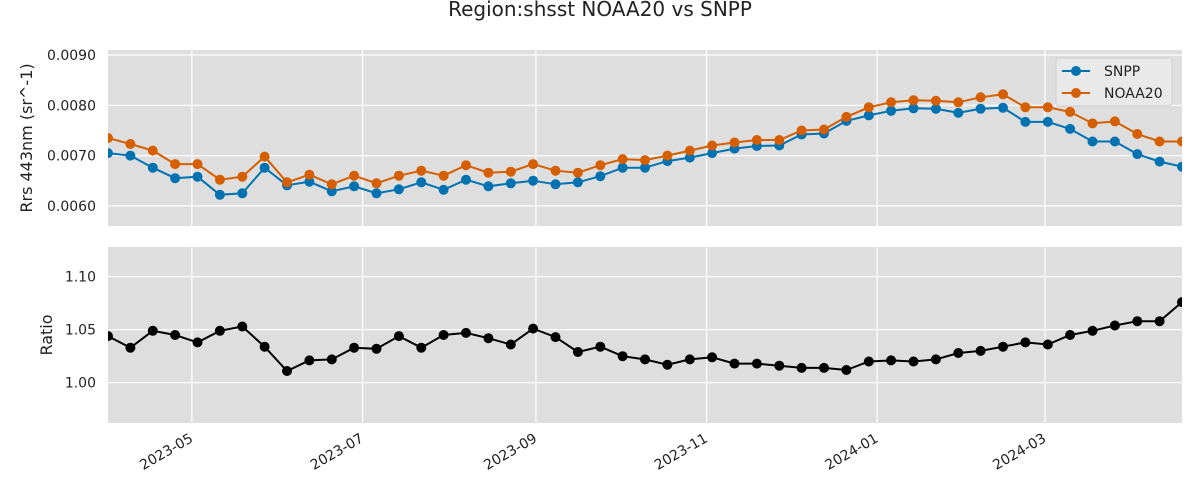 The width and height of the screenshot is (1200, 500). I want to click on series-ratio, so click(645, 336).